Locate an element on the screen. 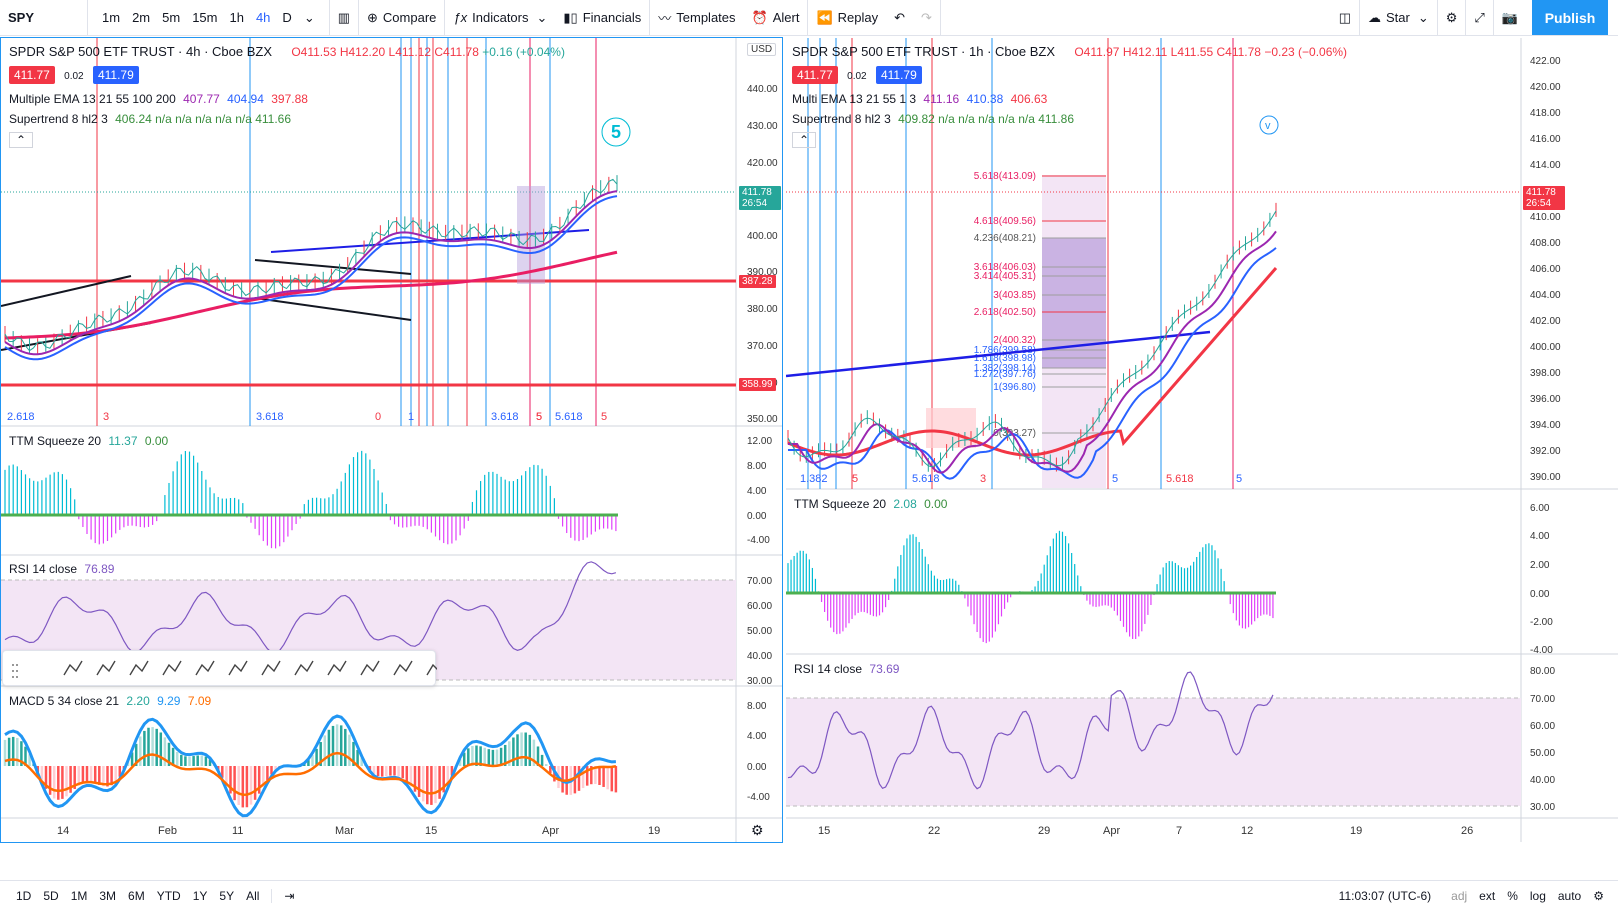  indicators-label: Indicators is located at coordinates (500, 17).